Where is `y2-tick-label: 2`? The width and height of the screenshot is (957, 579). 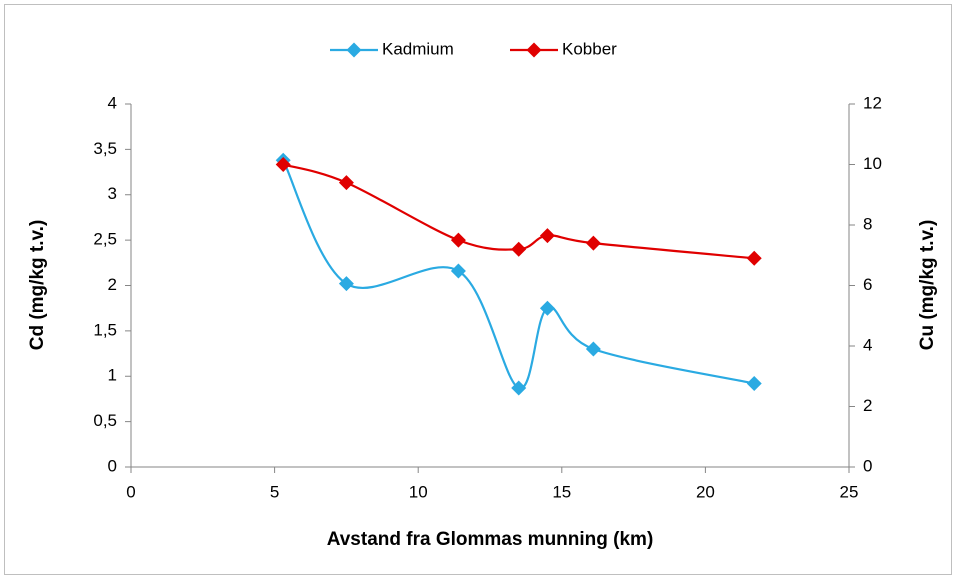
y2-tick-label: 2 is located at coordinates (867, 405).